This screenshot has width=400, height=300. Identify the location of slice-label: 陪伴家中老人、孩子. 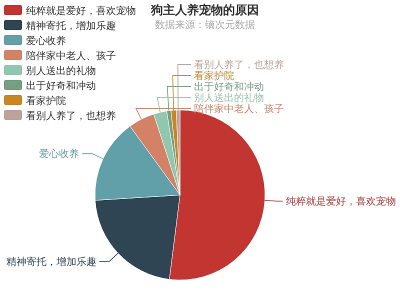
(239, 109).